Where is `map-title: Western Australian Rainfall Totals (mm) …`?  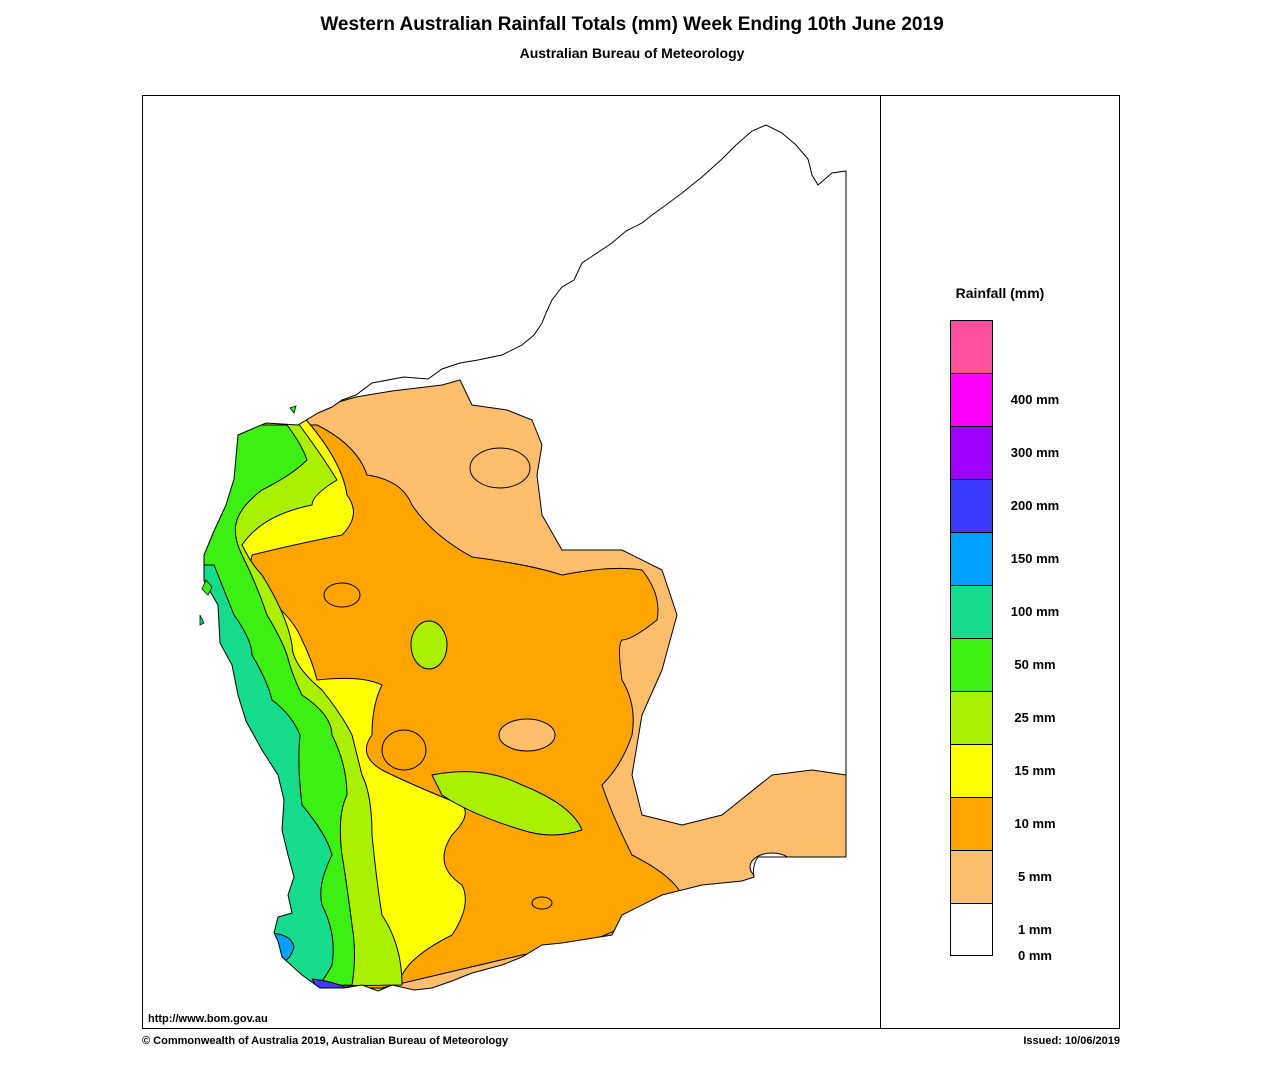
map-title: Western Australian Rainfall Totals (mm) … is located at coordinates (632, 24).